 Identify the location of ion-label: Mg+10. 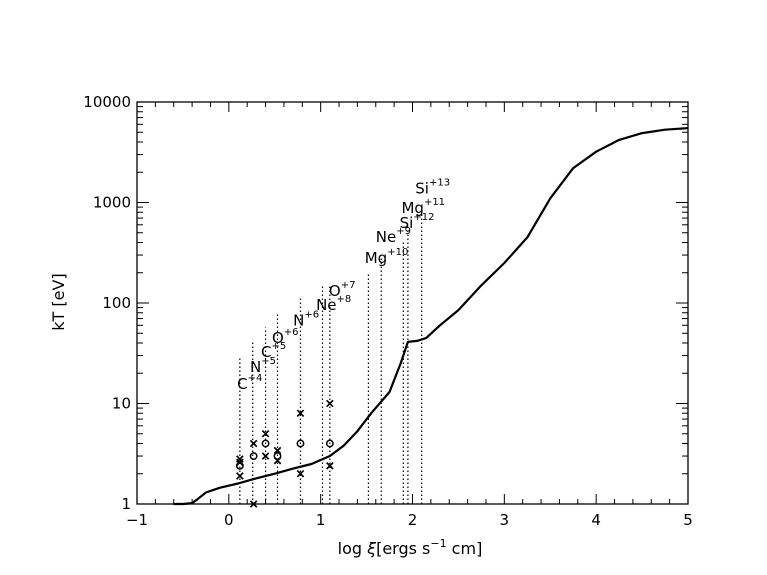
(387, 257).